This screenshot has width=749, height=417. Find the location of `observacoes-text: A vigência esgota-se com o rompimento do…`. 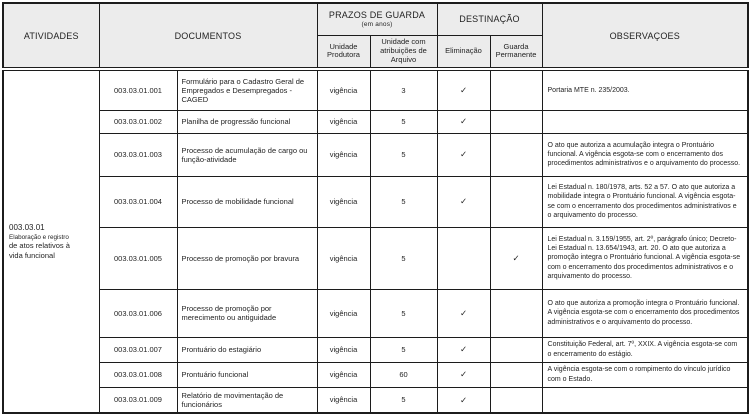

observacoes-text: A vigência esgota-se com o rompimento do… is located at coordinates (645, 374).